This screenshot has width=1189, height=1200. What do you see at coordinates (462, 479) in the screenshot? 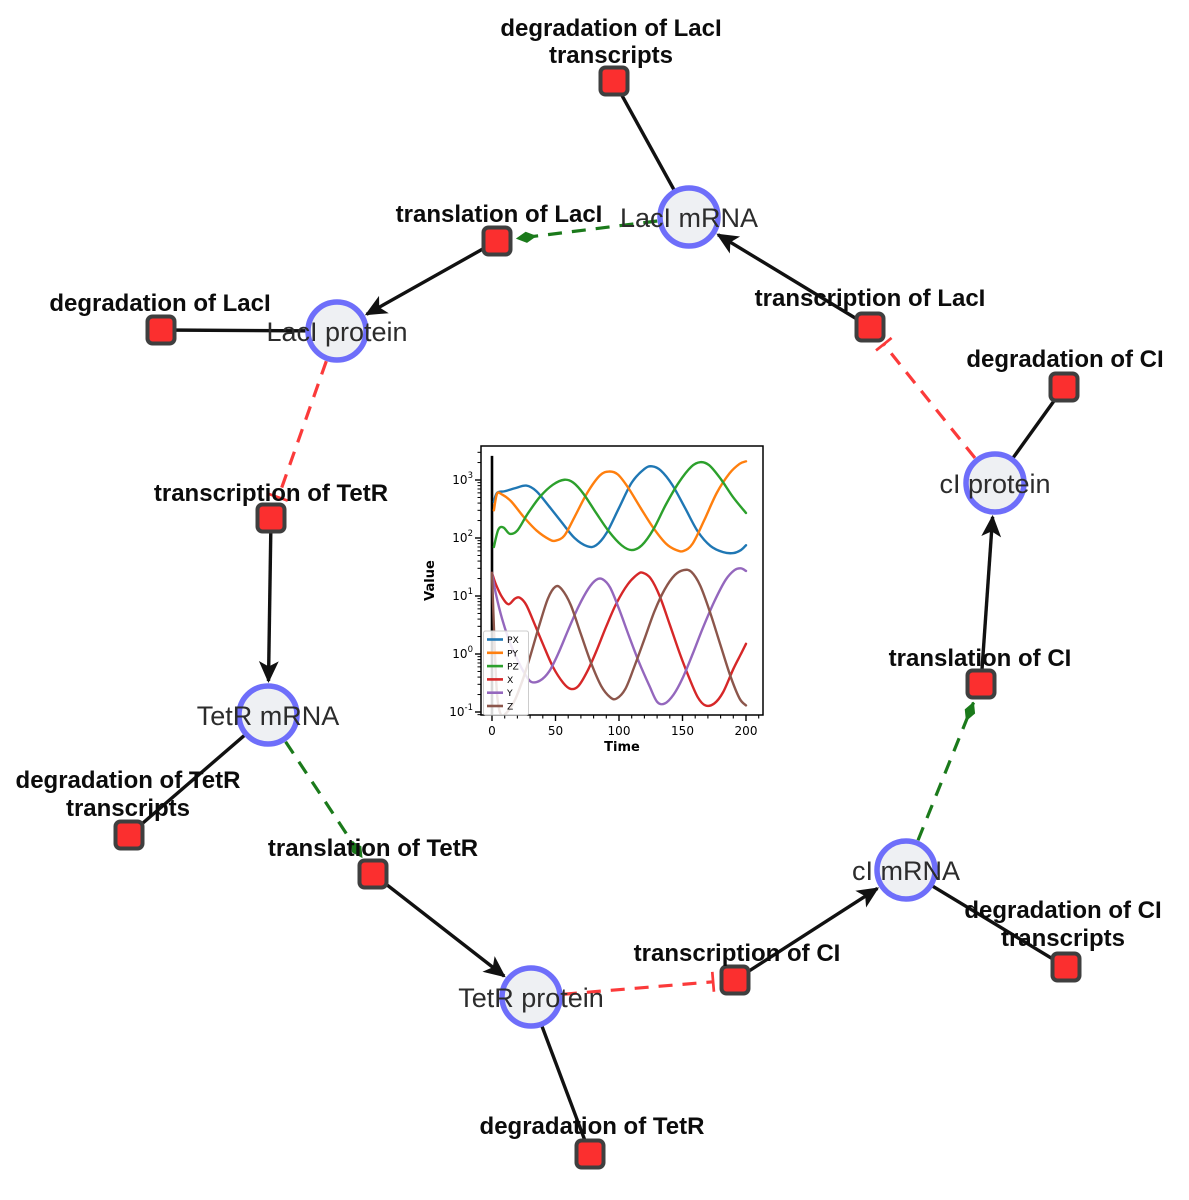
I see `y-tick-label: 10³` at bounding box center [462, 479].